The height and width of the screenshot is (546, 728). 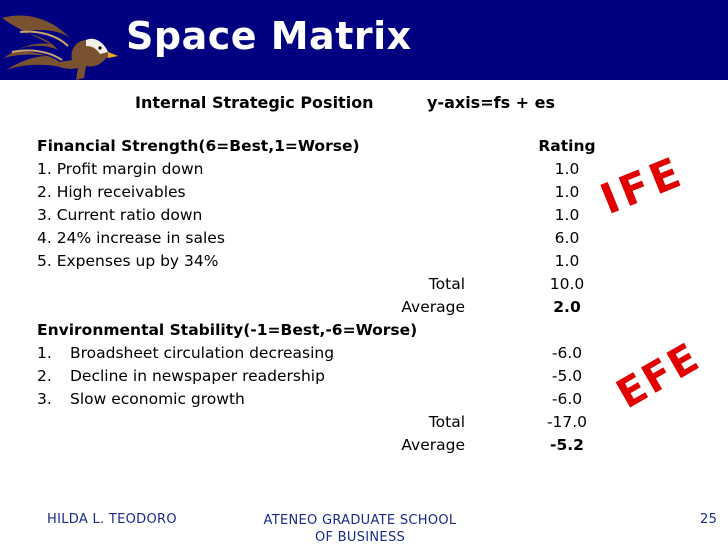 What do you see at coordinates (112, 519) in the screenshot?
I see `footer-author: HILDA L. TEODORO` at bounding box center [112, 519].